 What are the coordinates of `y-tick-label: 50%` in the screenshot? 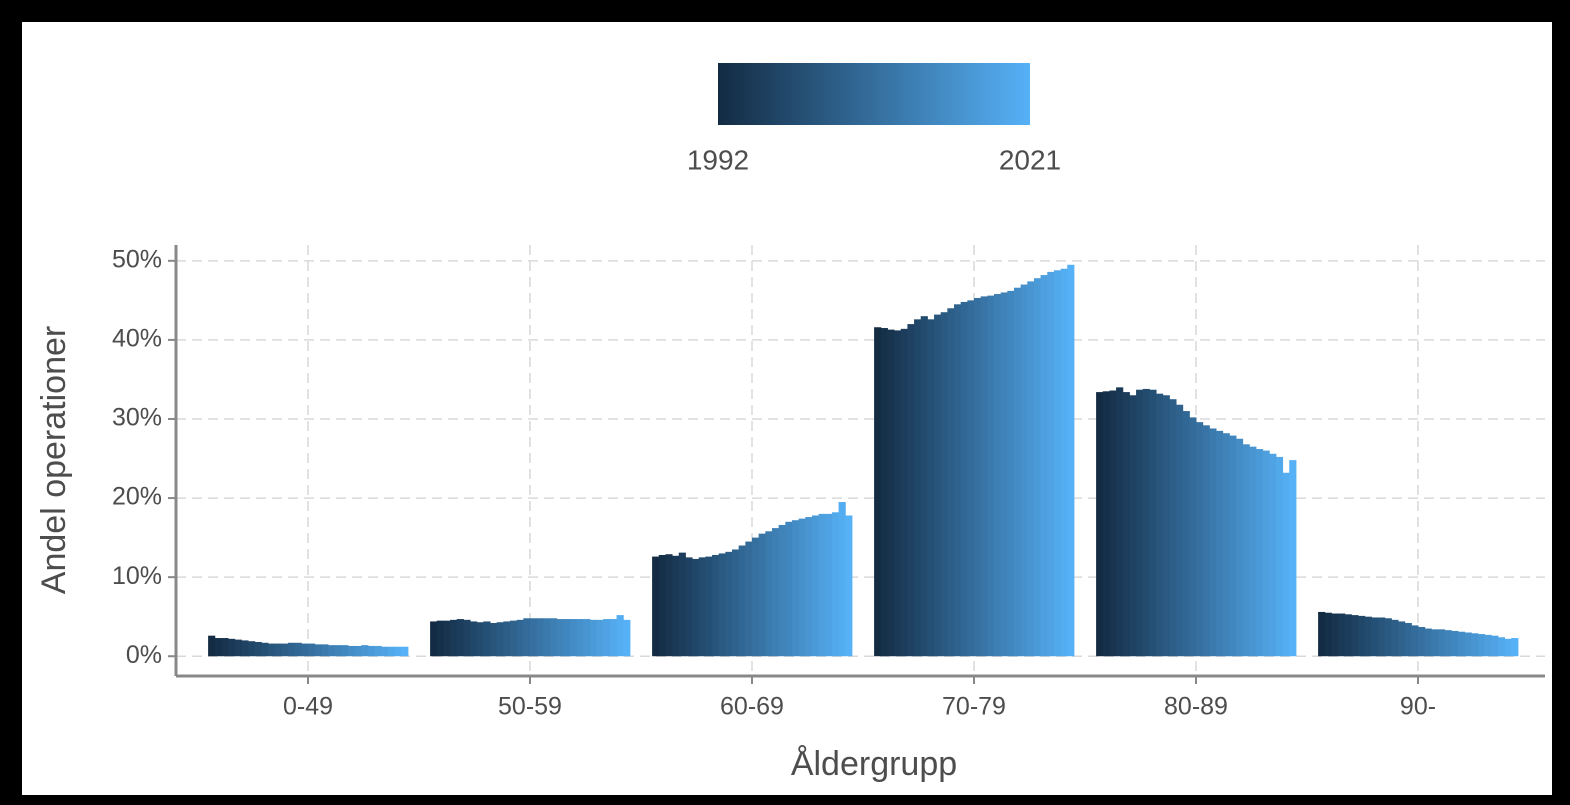 It's located at (137, 259).